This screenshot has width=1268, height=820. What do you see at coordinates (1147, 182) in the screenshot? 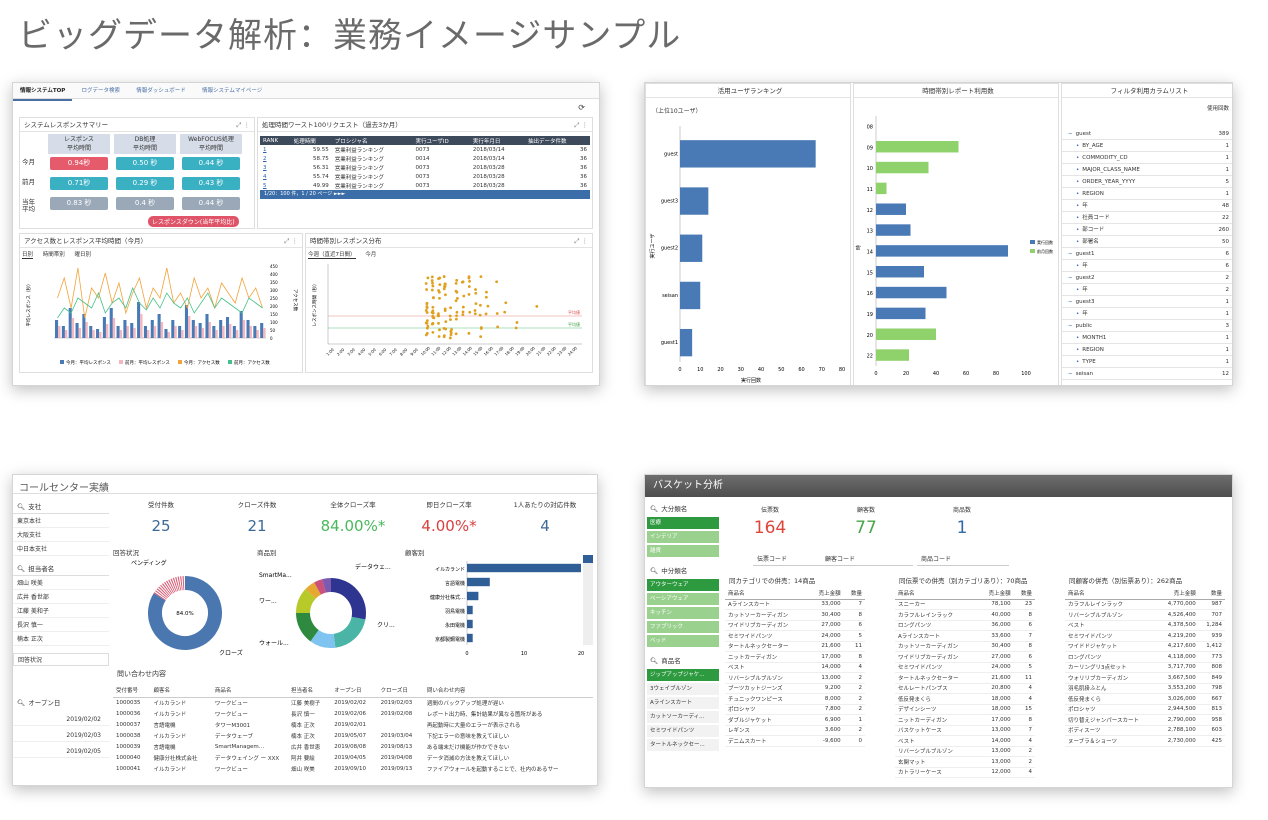
I see `list-item: • ORDER_YEAR_YYYY 5` at bounding box center [1147, 182].